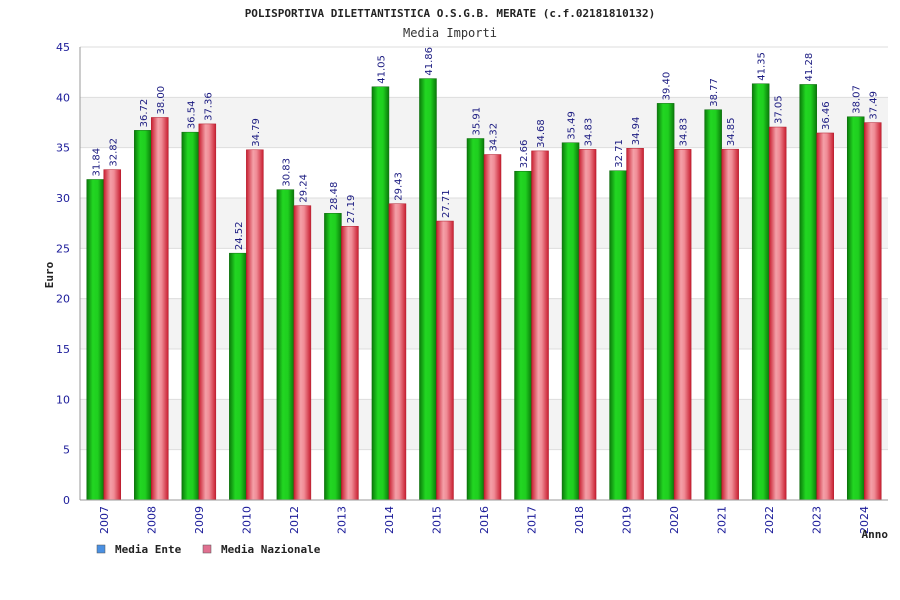 Image resolution: width=900 pixels, height=600 pixels. I want to click on x-tick-label: 2013, so click(341, 520).